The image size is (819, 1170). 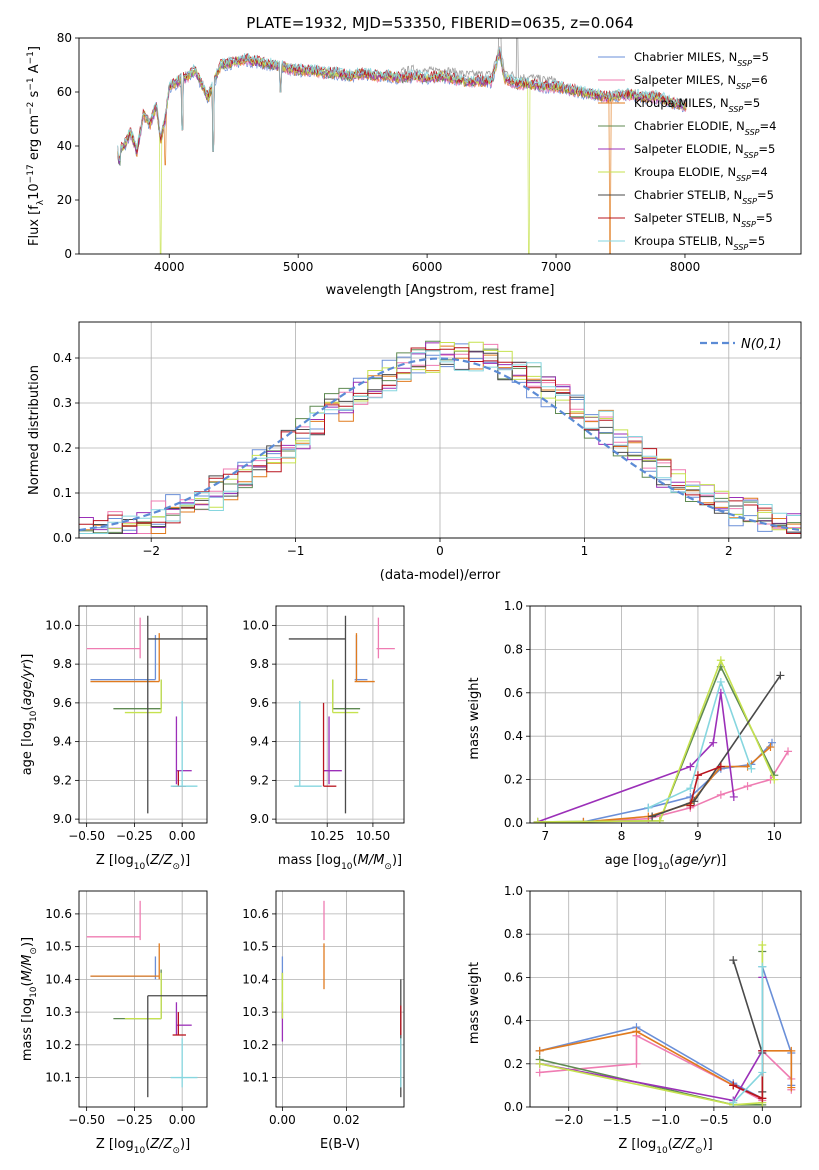 I want to click on histogram-series, so click(x=440, y=440).